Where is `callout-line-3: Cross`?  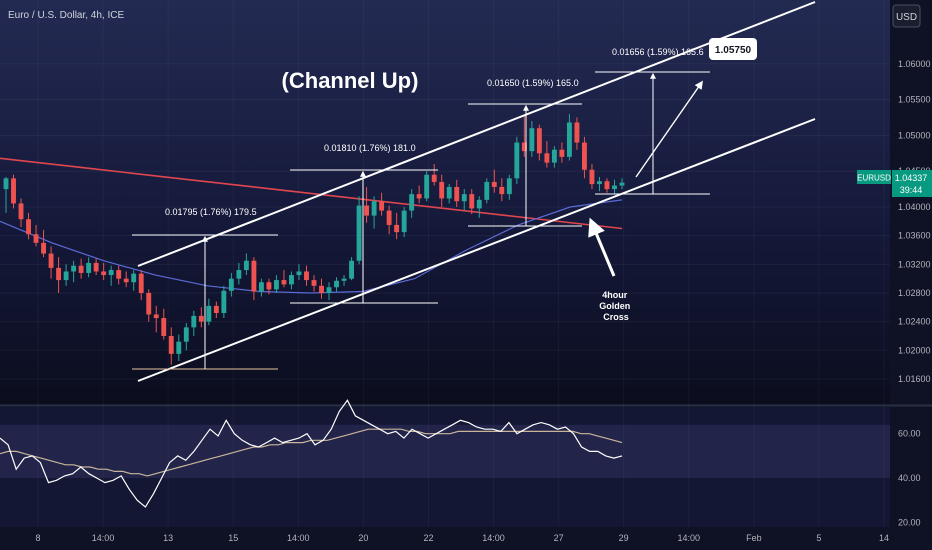
callout-line-3: Cross is located at coordinates (616, 317).